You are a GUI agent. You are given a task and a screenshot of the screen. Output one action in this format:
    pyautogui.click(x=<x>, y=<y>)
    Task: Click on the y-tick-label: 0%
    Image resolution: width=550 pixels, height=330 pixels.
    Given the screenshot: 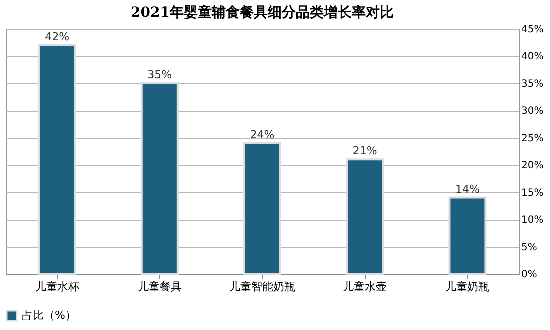 What is the action you would take?
    pyautogui.click(x=530, y=275)
    